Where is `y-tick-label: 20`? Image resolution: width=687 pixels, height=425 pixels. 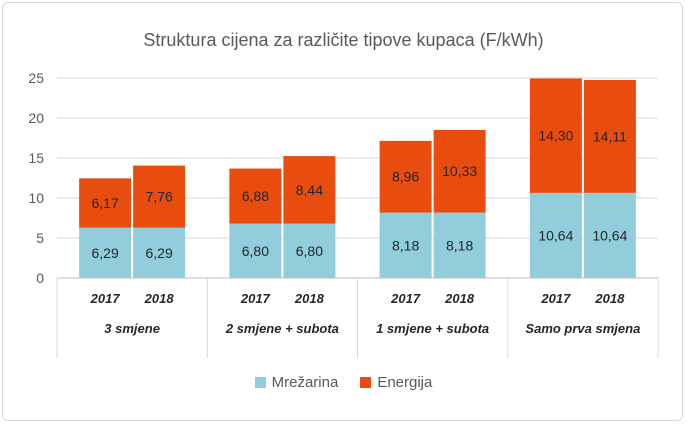 y-tick-label: 20 is located at coordinates (36, 118).